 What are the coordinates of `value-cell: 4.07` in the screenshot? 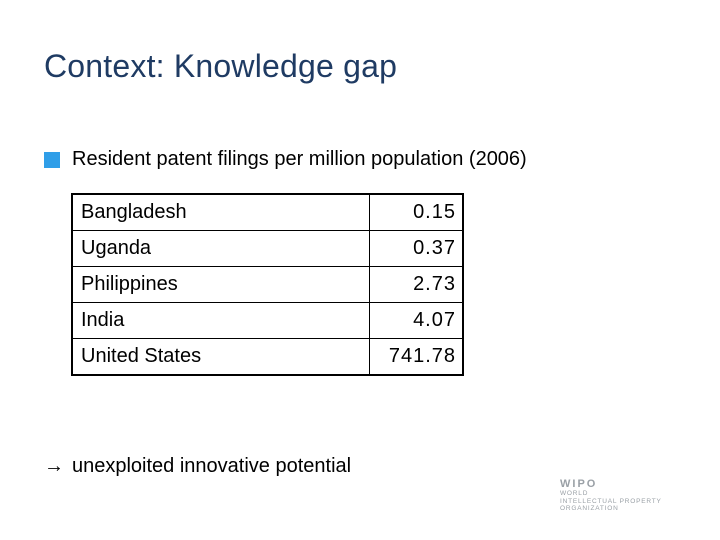 It's located at (416, 320).